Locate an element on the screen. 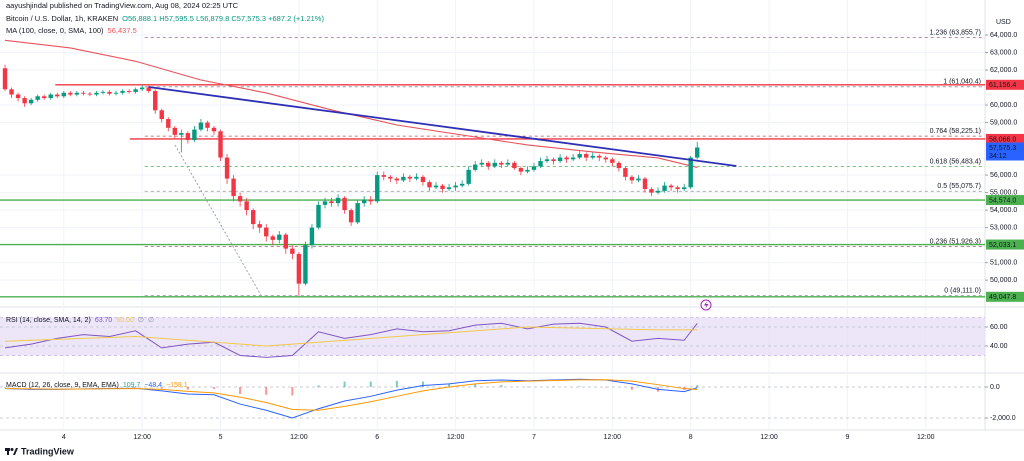  price-label: 58,066.0 is located at coordinates (1002, 139).